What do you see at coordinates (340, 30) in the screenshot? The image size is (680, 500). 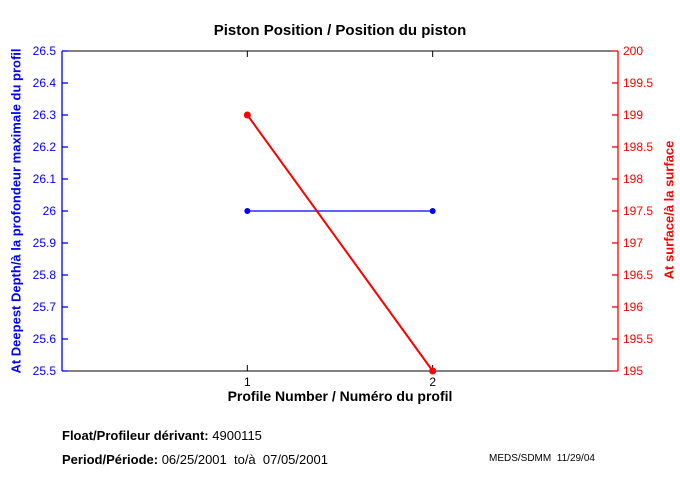 I see `chart-title: Piston Position / Position du piston` at bounding box center [340, 30].